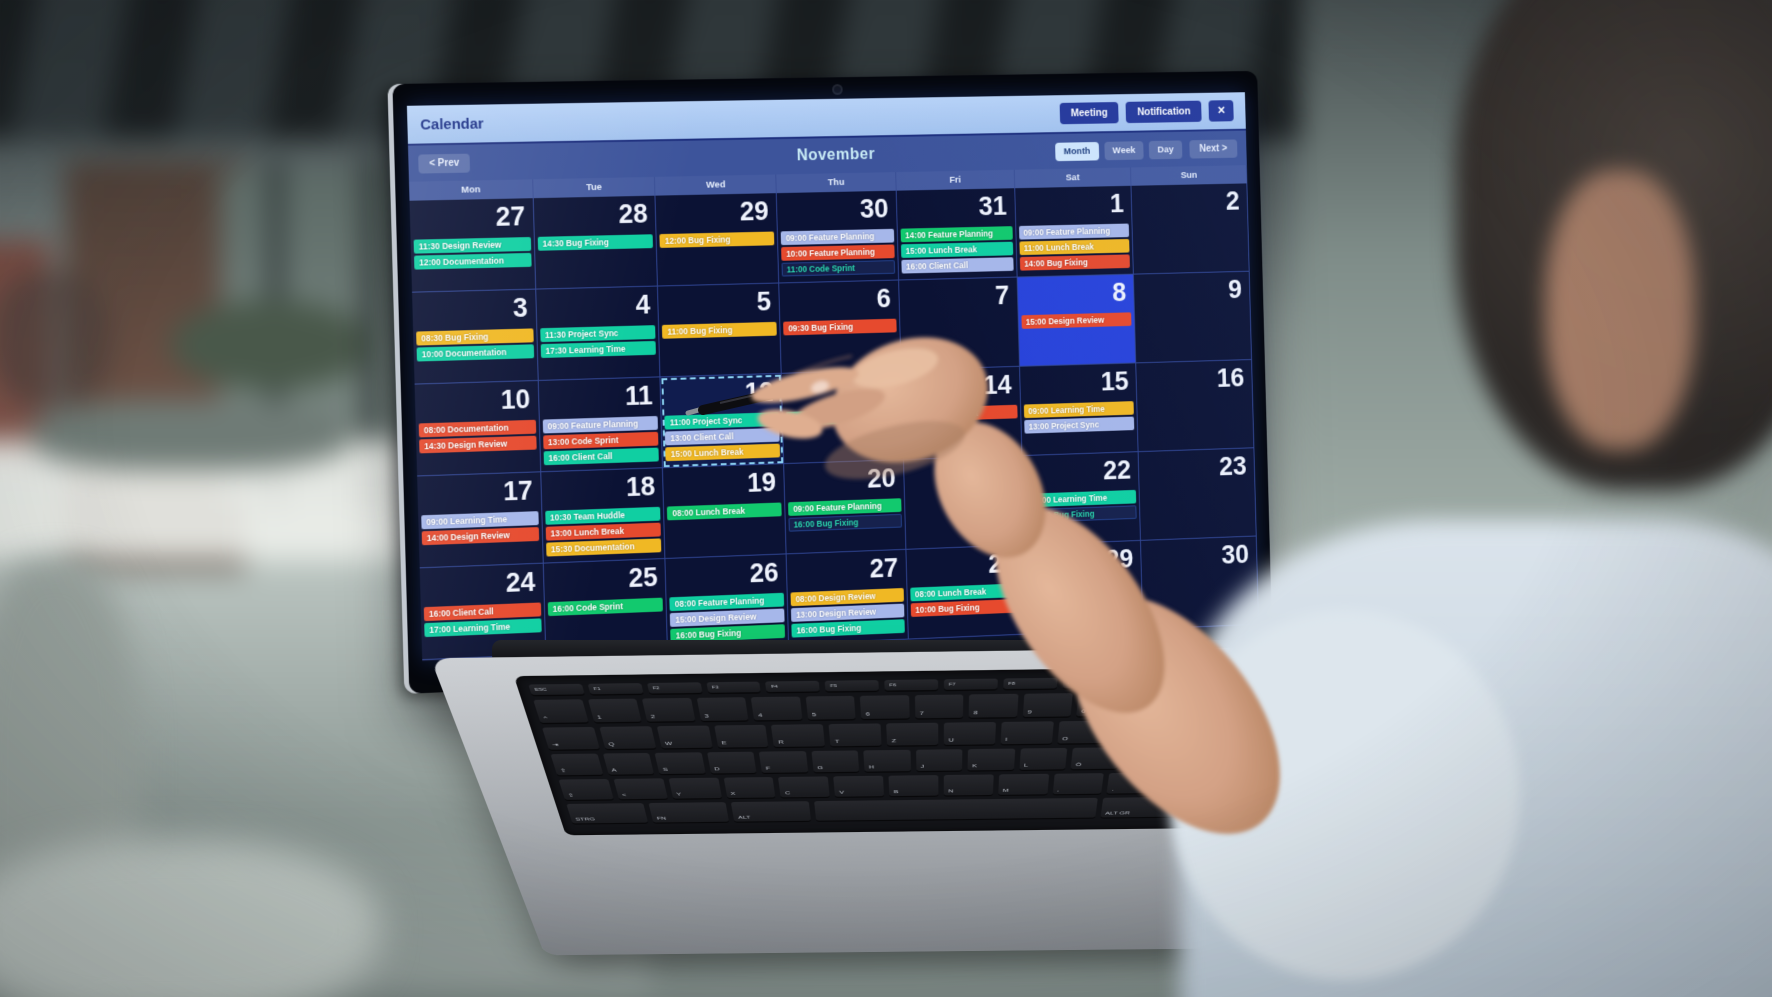 The image size is (1772, 997). I want to click on calendar-day-cell-4: 4 11:30 Project Sync 17:30 Learning Time, so click(598, 333).